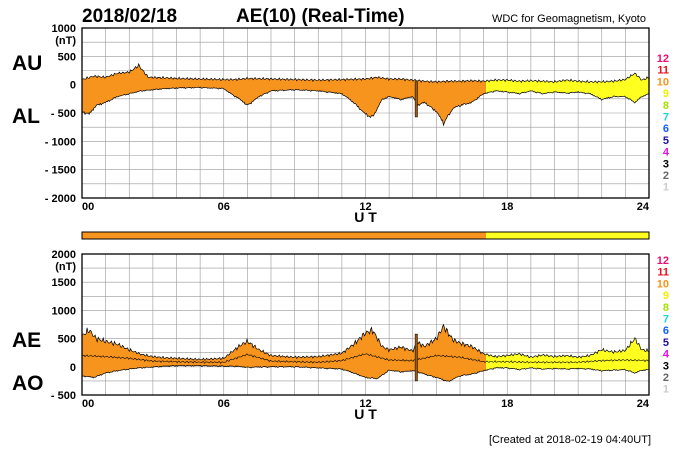 The height and width of the screenshot is (450, 700). I want to click on side-label-au: AU, so click(27, 63).